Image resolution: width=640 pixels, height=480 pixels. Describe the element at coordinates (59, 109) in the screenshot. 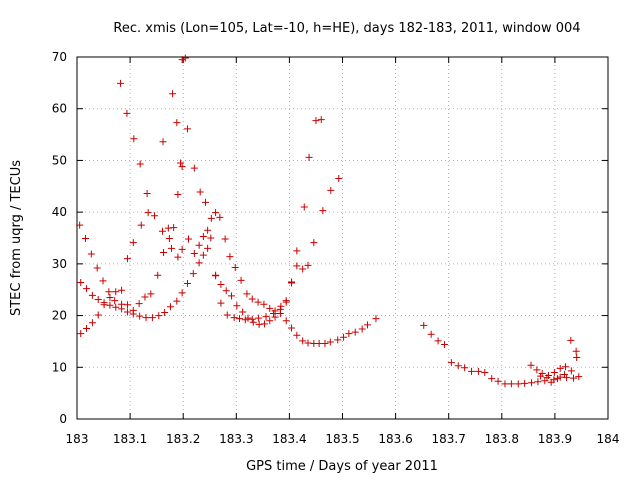

I see `y-tick-label: 60` at that location.